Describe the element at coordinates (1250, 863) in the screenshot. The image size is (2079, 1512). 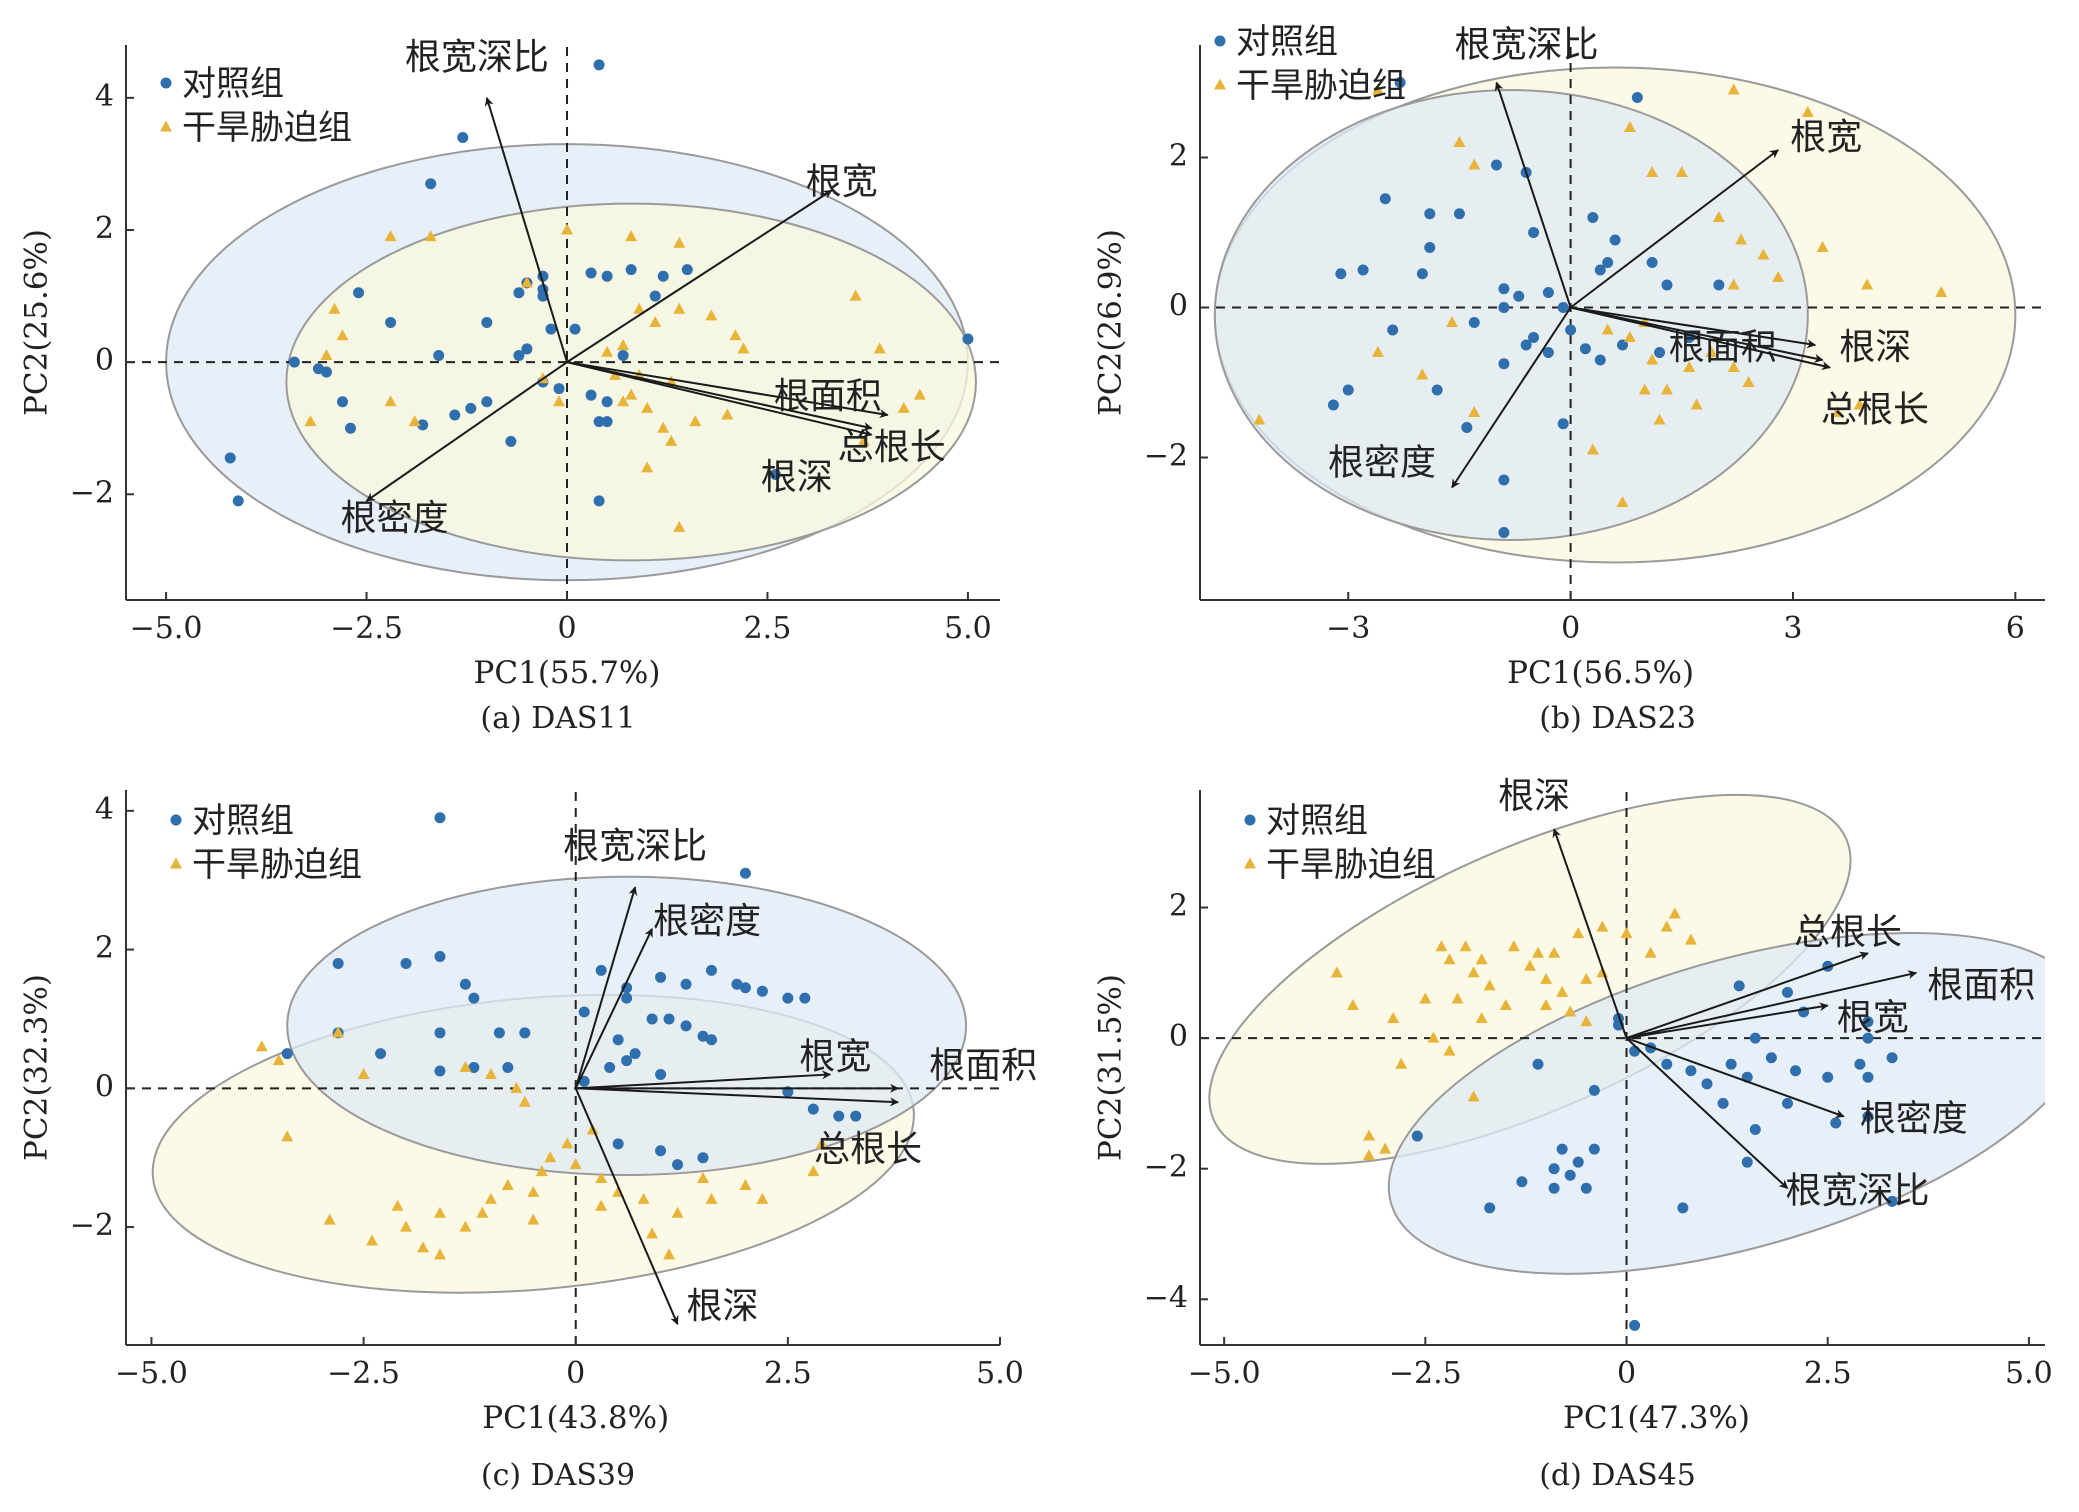
I see `legend-drought-marker` at that location.